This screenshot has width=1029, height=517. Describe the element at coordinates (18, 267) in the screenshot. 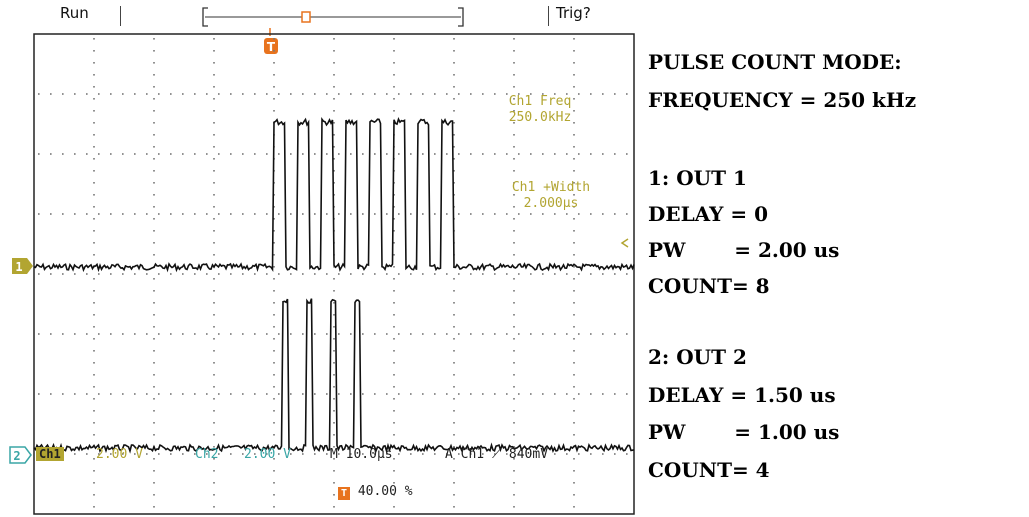

I see `svg-text: 1` at that location.